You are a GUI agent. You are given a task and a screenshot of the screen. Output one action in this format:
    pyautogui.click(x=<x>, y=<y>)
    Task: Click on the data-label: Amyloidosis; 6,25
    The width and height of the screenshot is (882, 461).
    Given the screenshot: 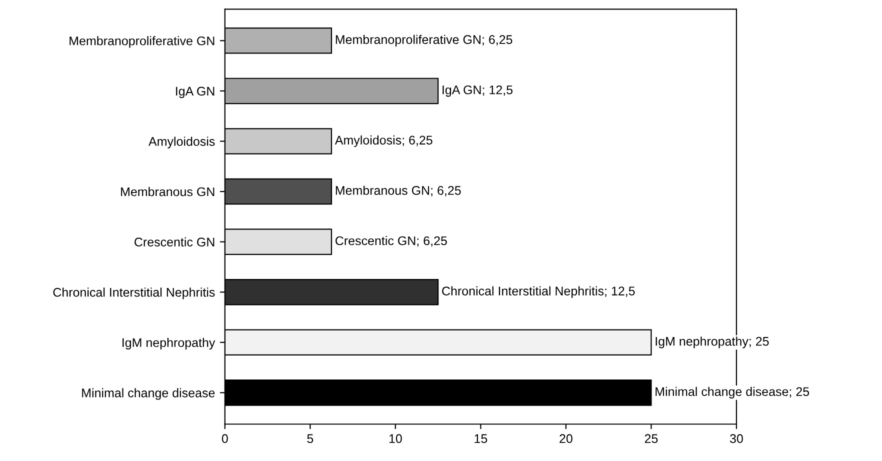 What is the action you would take?
    pyautogui.click(x=383, y=141)
    